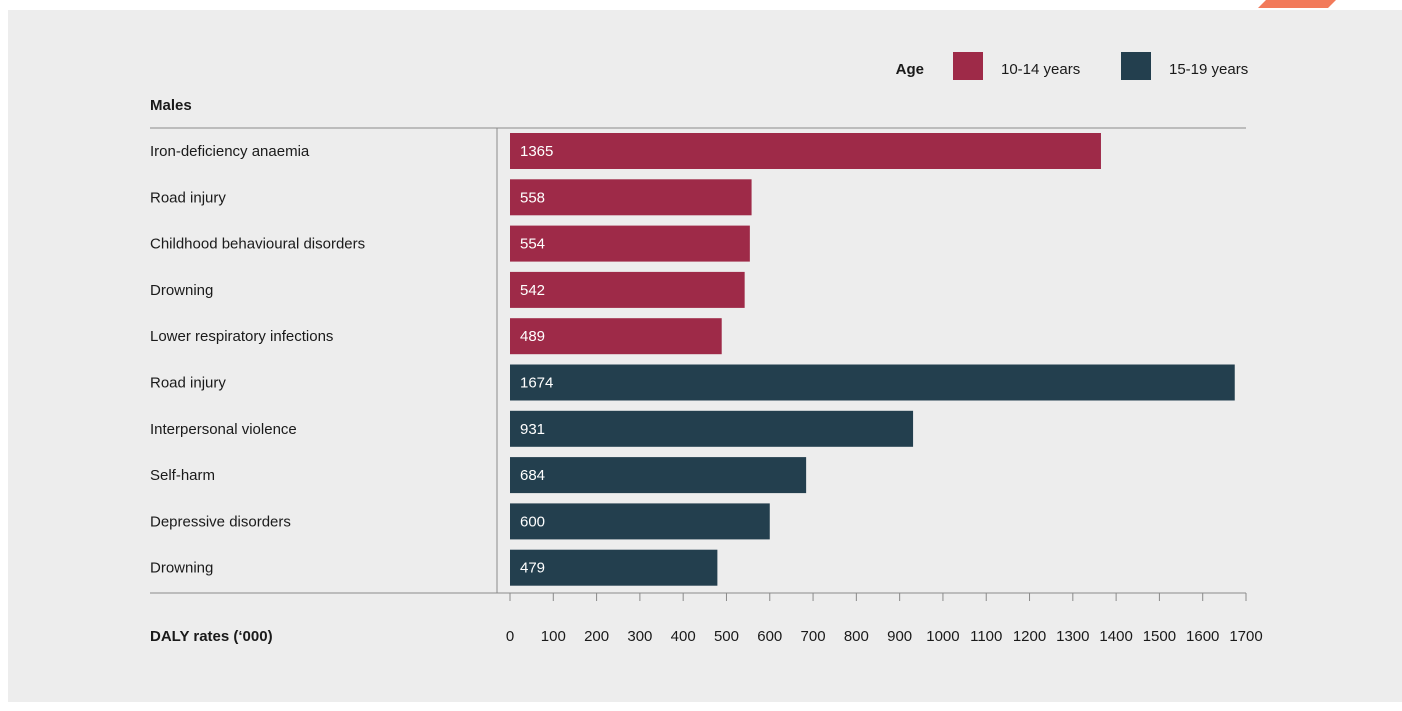 This screenshot has height=711, width=1402. I want to click on bar-self-harm, so click(658, 475).